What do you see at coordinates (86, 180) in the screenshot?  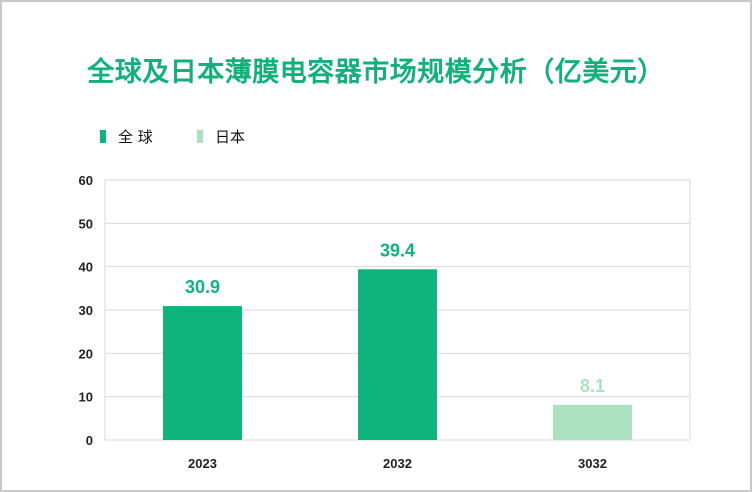 I see `y-tick-label: 60` at bounding box center [86, 180].